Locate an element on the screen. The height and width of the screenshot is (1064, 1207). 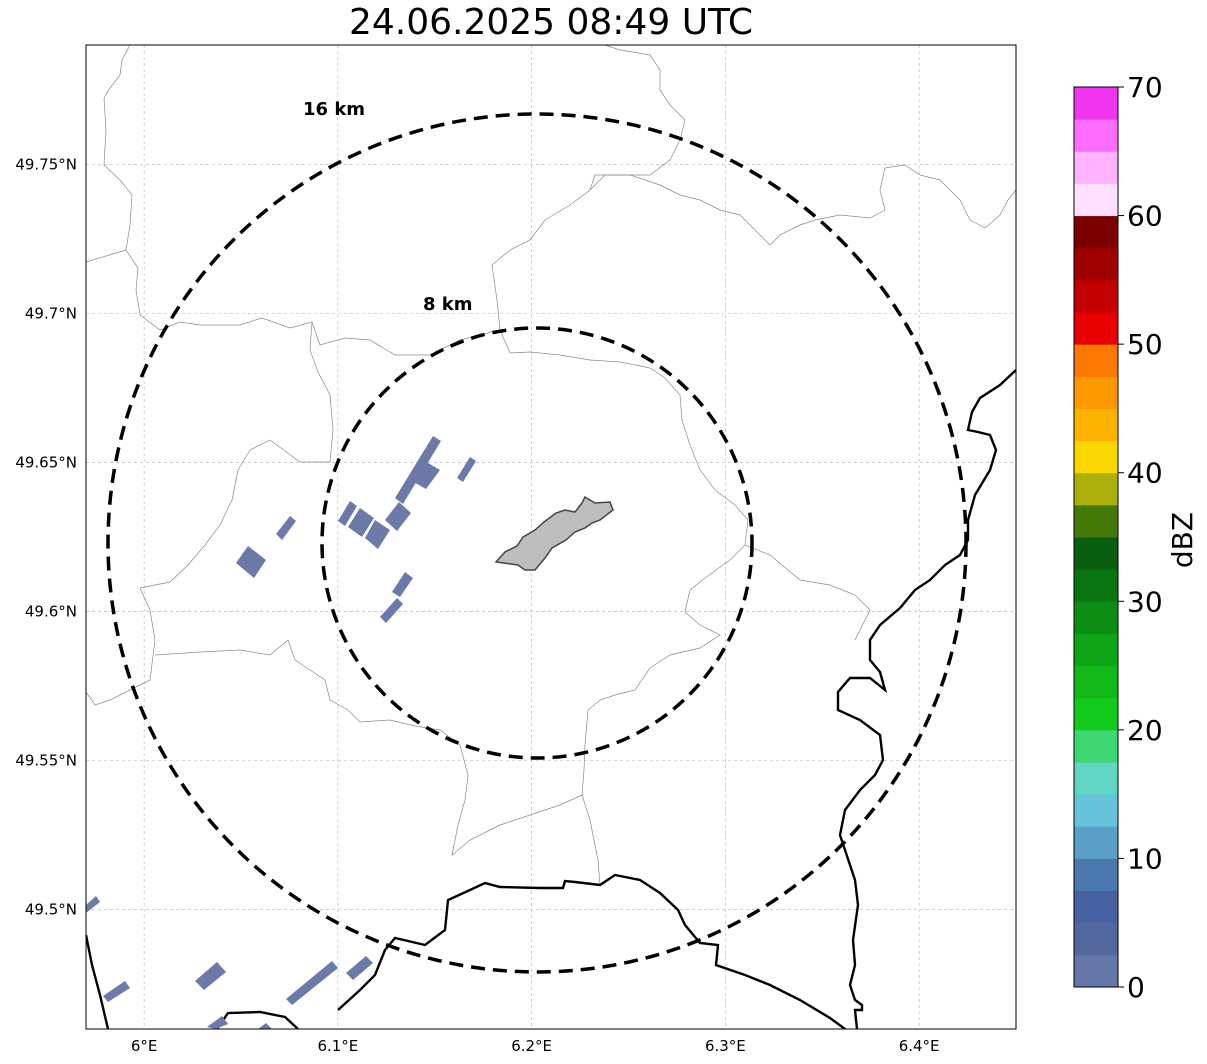
map-title: 24.06.2025 08:49 UTC is located at coordinates (551, 22).